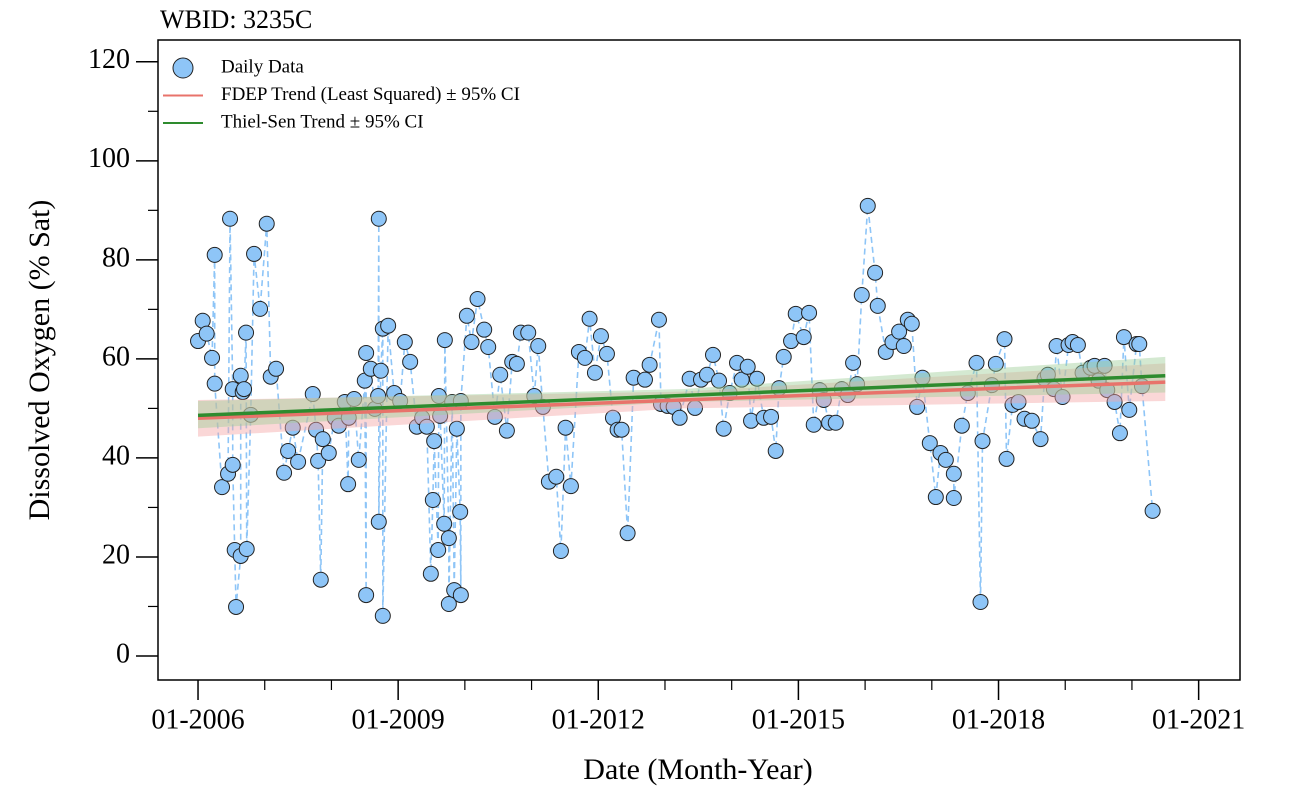 The width and height of the screenshot is (1300, 800). I want to click on x-tick-label: 01-2009, so click(397, 719).